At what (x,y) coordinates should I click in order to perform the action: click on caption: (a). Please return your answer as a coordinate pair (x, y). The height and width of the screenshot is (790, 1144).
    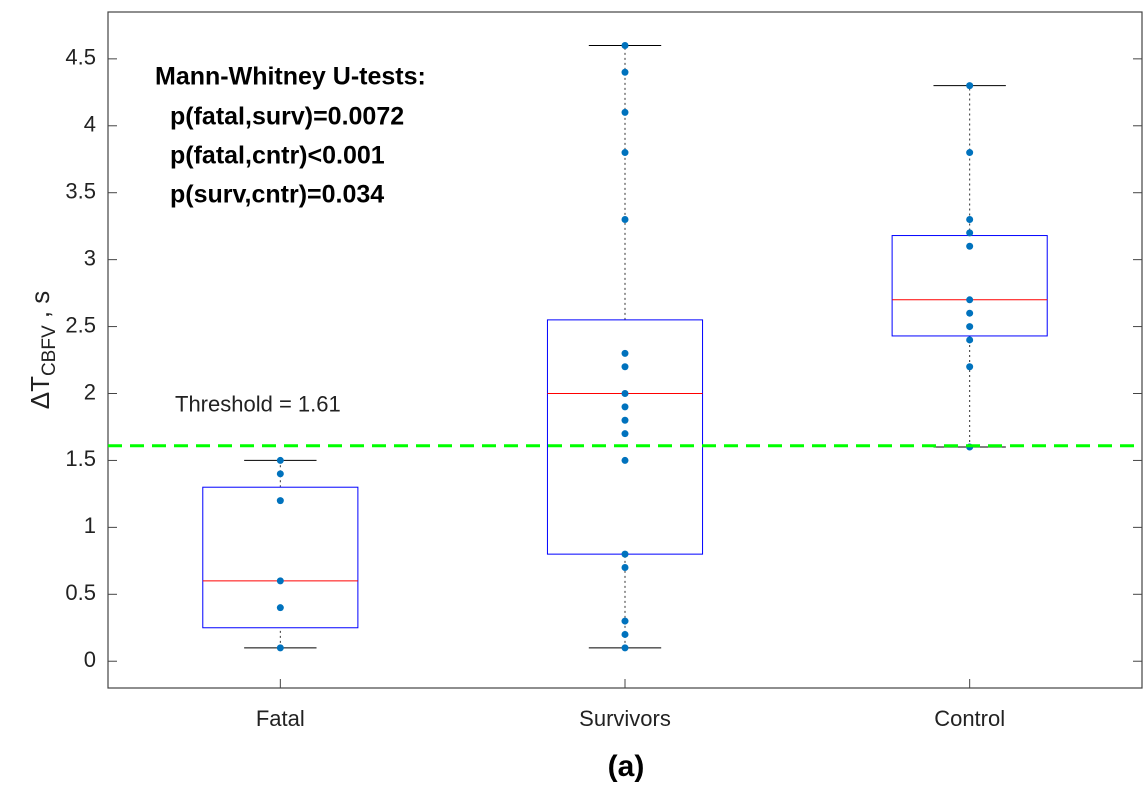
    Looking at the image, I should click on (626, 766).